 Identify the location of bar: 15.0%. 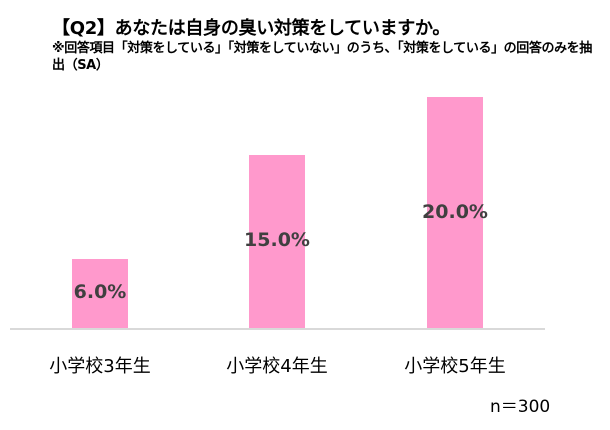
(277, 241).